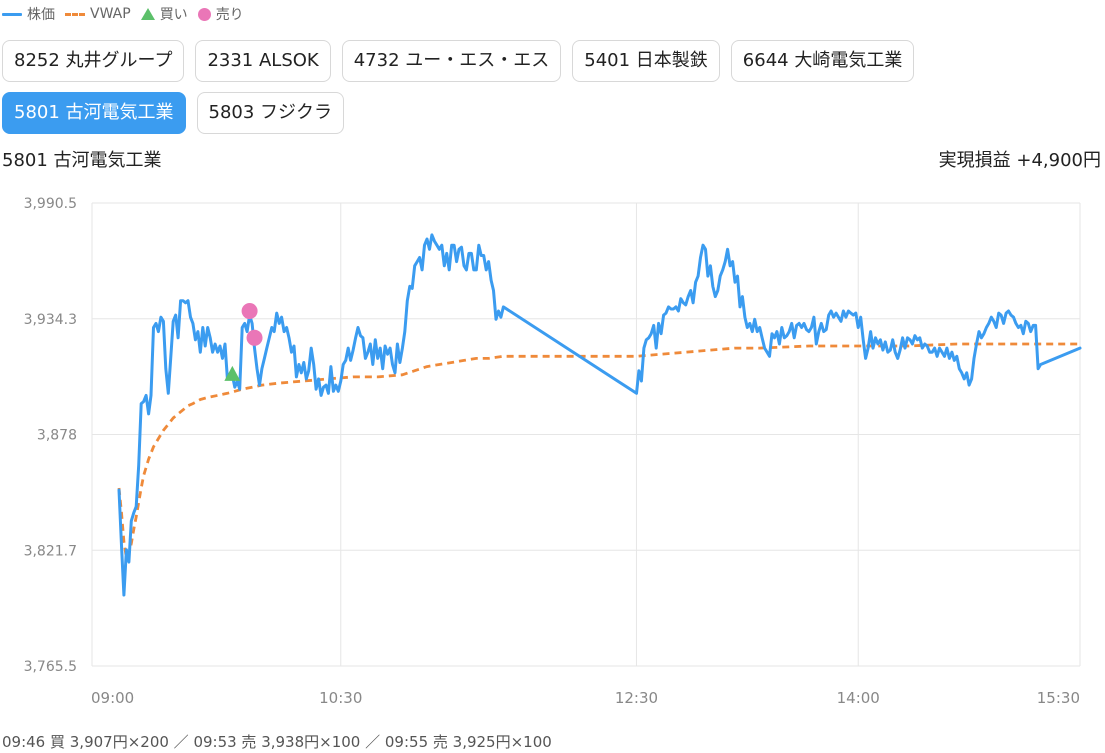 Image resolution: width=1105 pixels, height=753 pixels. What do you see at coordinates (451, 61) in the screenshot?
I see `stock-tab: 4732 ユー・エス・エス` at bounding box center [451, 61].